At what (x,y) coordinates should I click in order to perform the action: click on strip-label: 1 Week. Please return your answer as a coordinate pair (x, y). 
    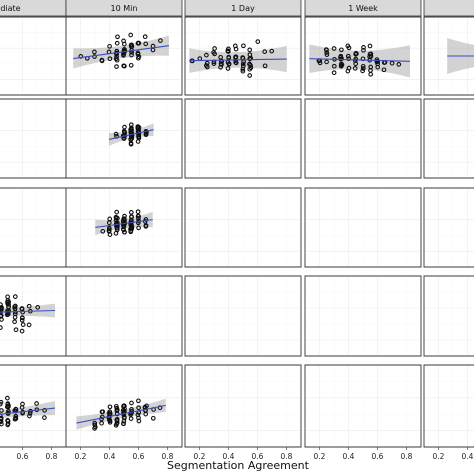
    Looking at the image, I should click on (363, 8).